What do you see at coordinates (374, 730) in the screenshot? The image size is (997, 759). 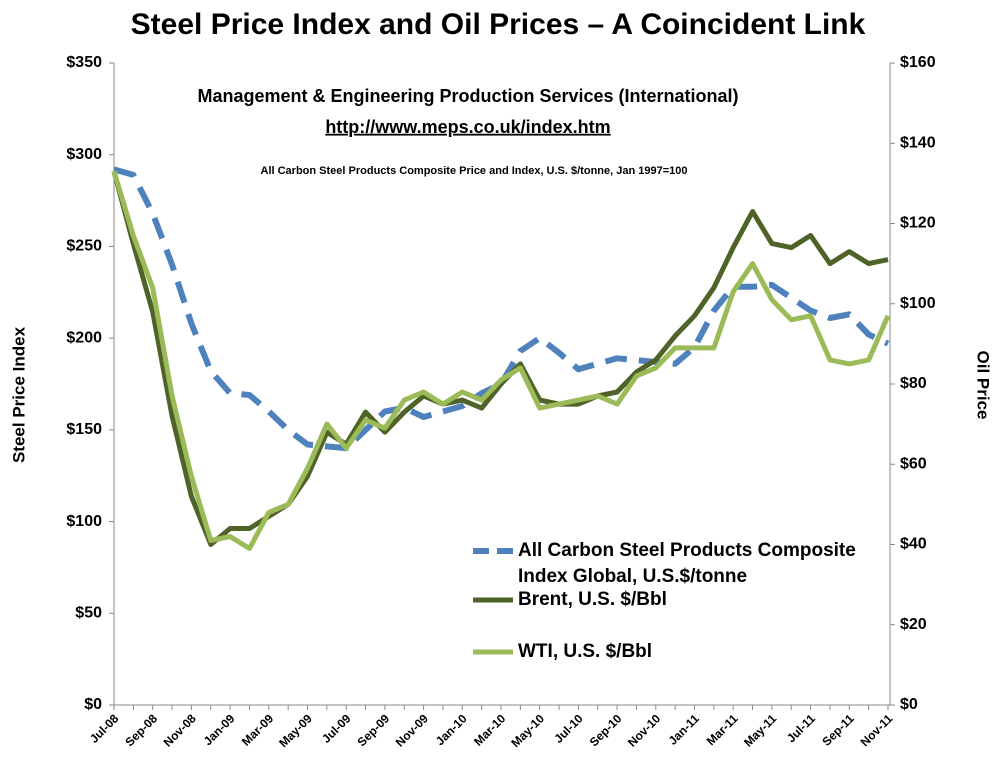 I see `x-tick-label: Sep-09` at bounding box center [374, 730].